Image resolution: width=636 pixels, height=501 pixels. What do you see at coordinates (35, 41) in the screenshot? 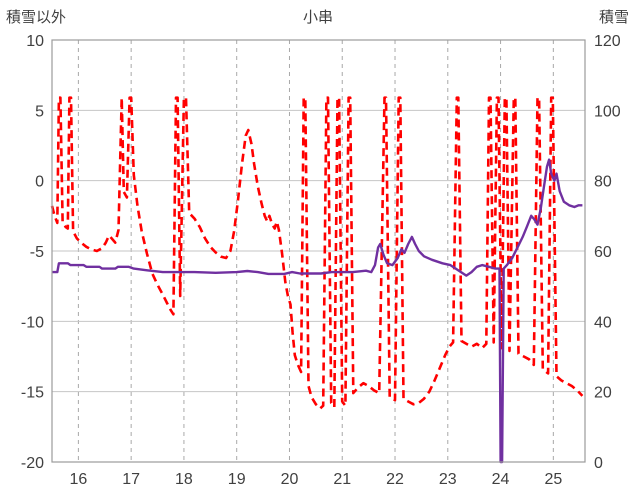
I see `y-left-tick-label: 10` at bounding box center [35, 41].